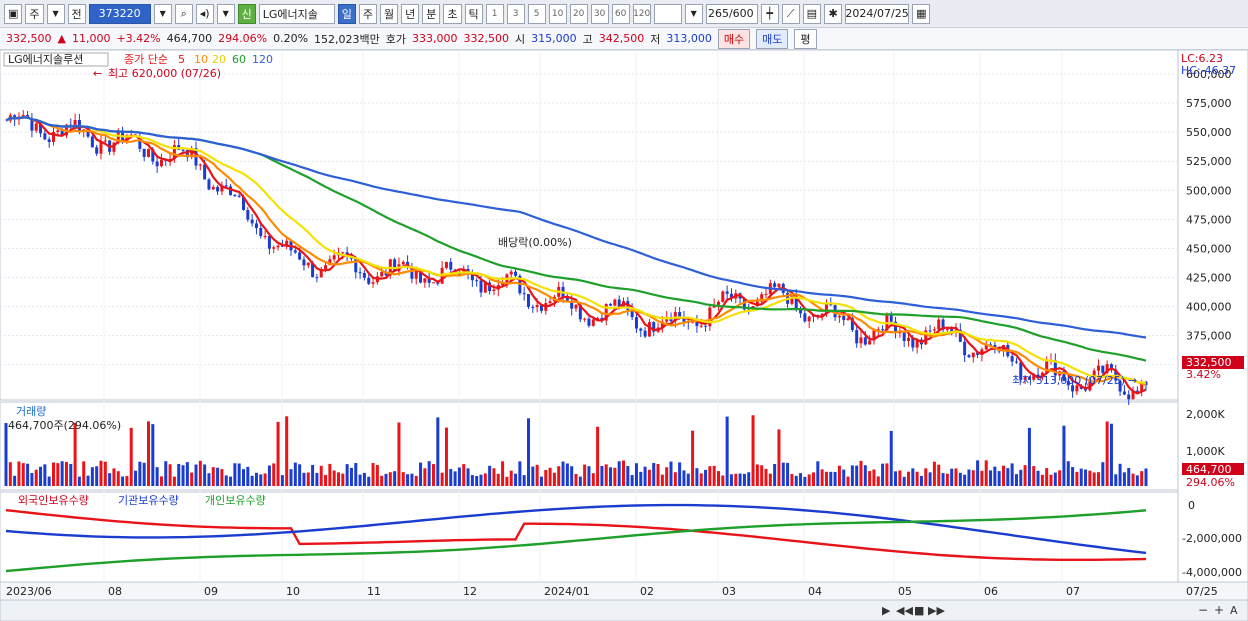 Image resolution: width=1248 pixels, height=621 pixels. I want to click on code-dropdown-icon: ▼, so click(162, 13).